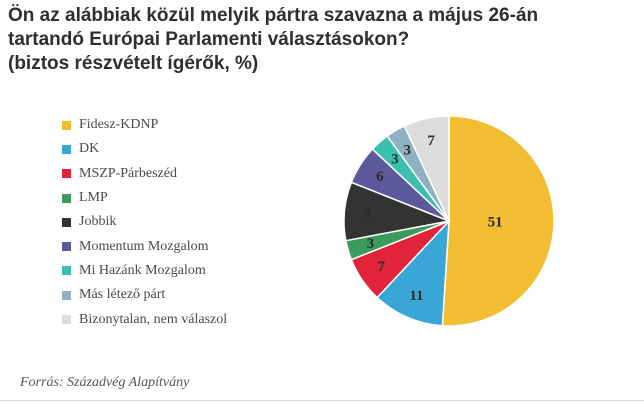 This screenshot has width=644, height=406. Describe the element at coordinates (133, 63) in the screenshot. I see `title-line-3: (biztos részvételt ígérők, %)` at that location.